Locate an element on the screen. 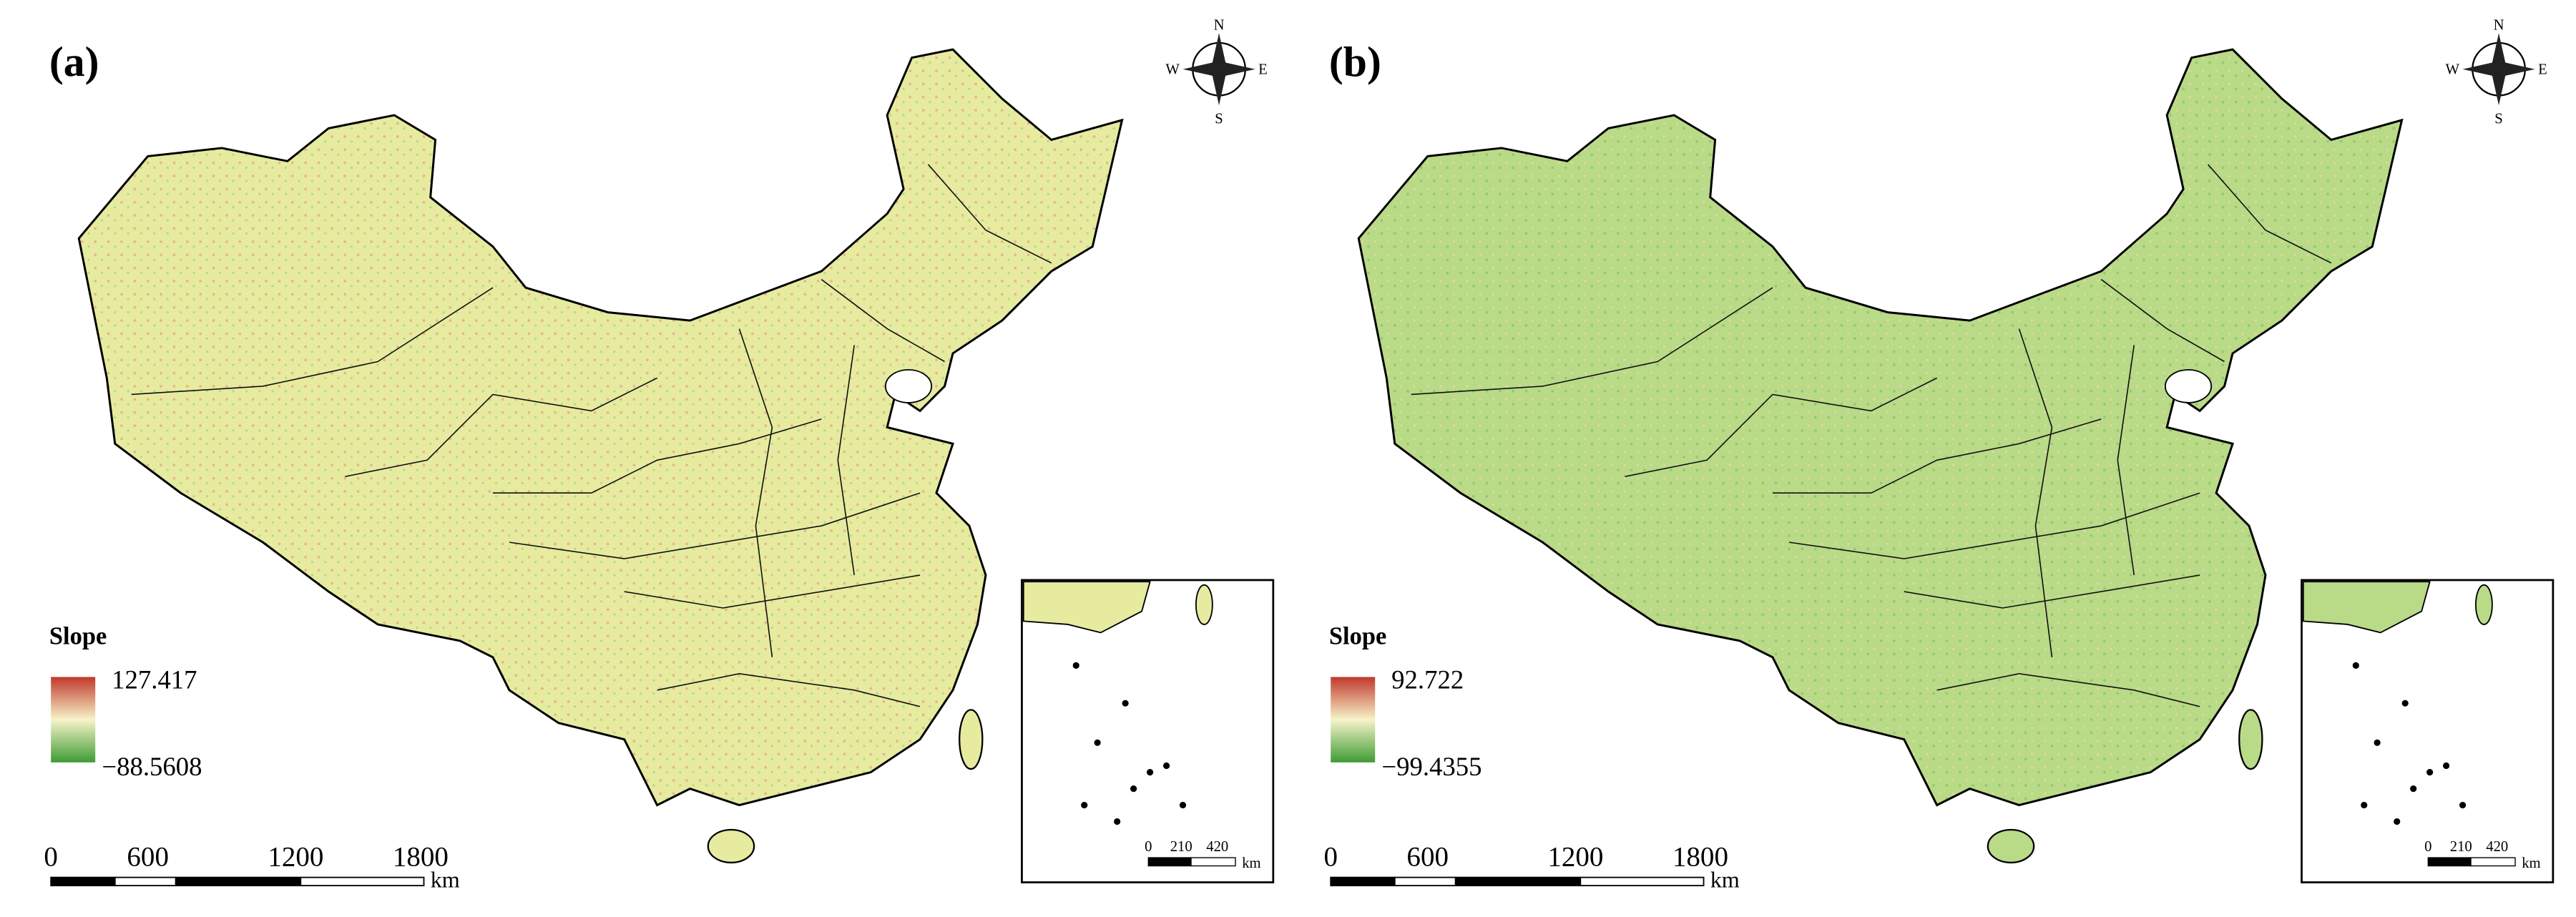 This screenshot has height=917, width=2576. panel-label: (b) is located at coordinates (1355, 61).